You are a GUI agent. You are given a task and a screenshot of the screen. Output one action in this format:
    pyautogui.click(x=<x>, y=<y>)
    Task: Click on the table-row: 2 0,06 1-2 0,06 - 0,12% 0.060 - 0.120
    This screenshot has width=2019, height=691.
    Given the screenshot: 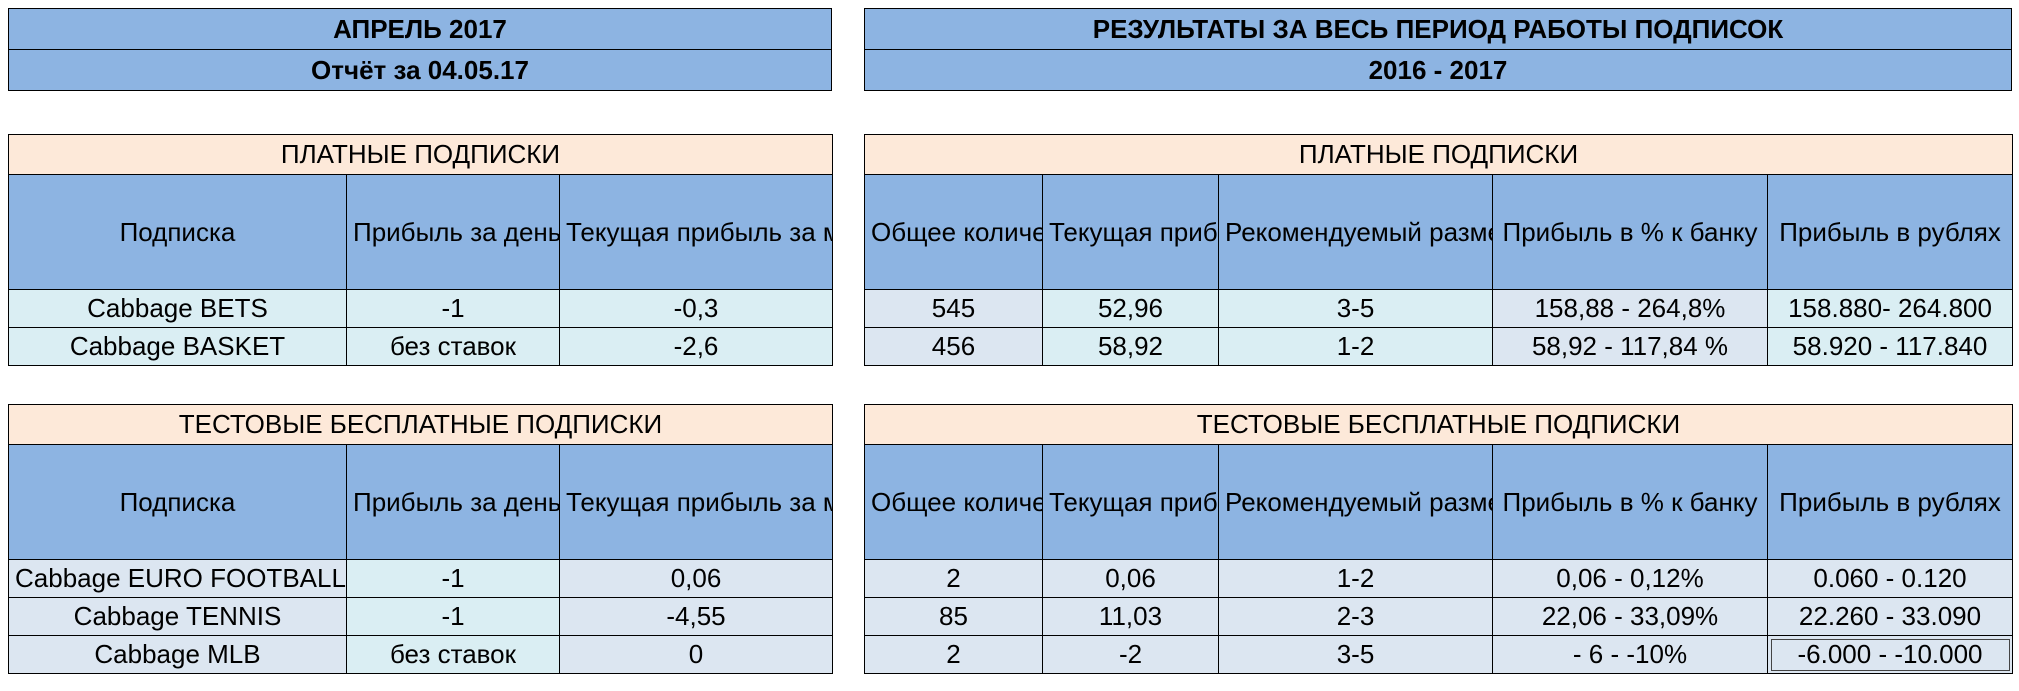 What is the action you would take?
    pyautogui.click(x=1439, y=578)
    